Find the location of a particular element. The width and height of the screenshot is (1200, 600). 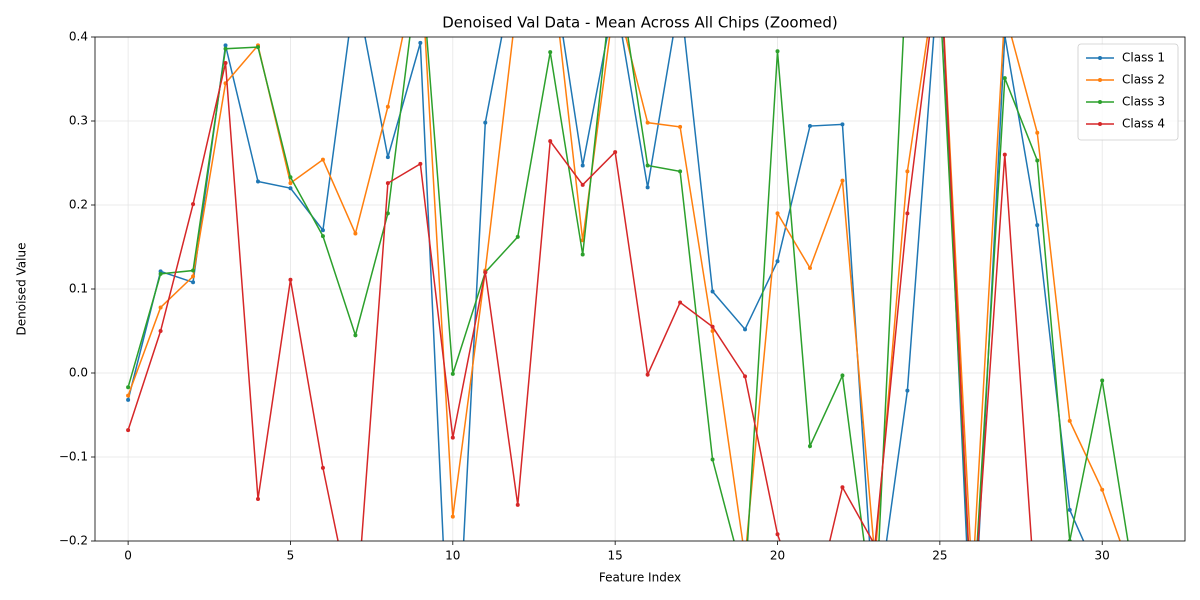

x-tick-label: 5 is located at coordinates (291, 556).